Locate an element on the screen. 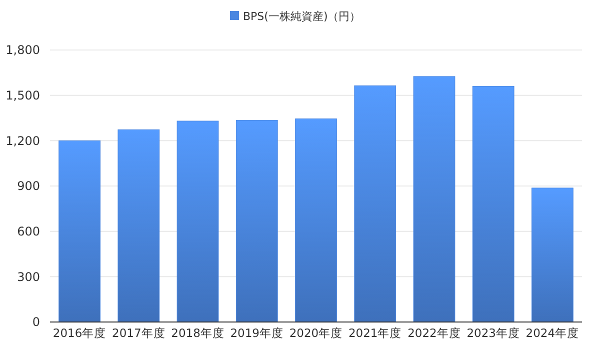  x-tick-label: 2016年度 is located at coordinates (79, 333).